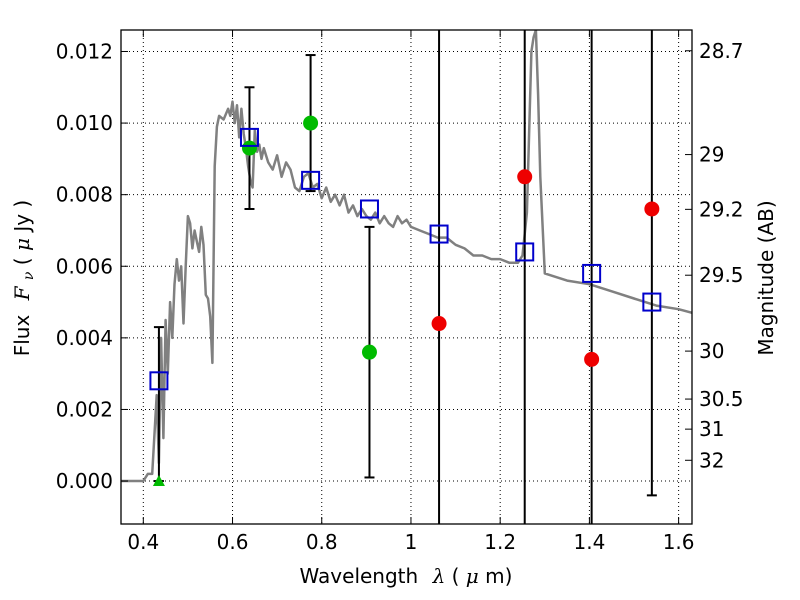  What do you see at coordinates (411, 542) in the screenshot?
I see `x-tick-label: 1` at bounding box center [411, 542].